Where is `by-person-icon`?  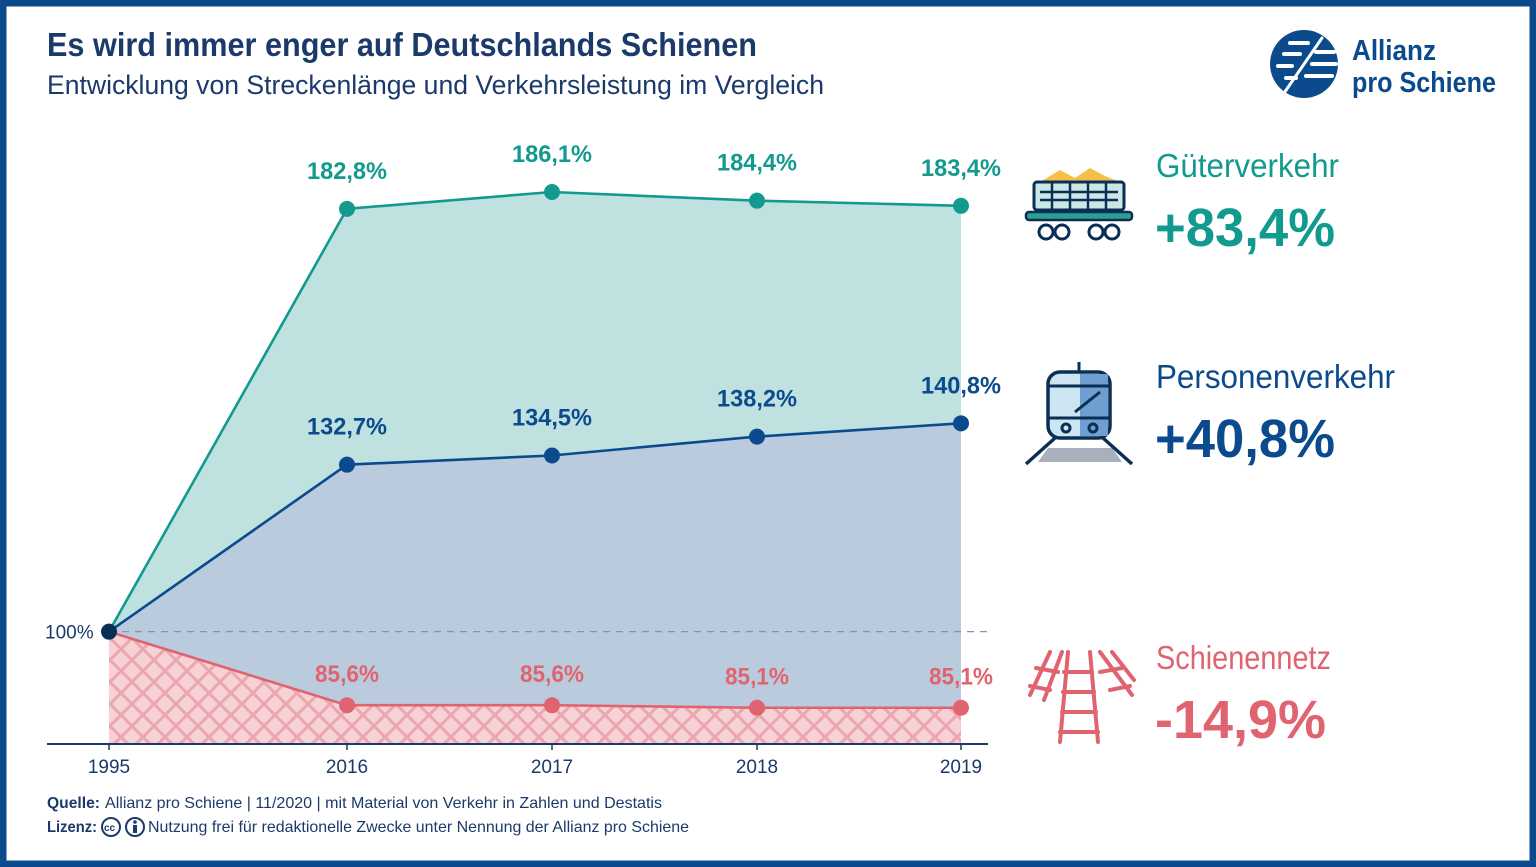 by-person-icon is located at coordinates (135, 827).